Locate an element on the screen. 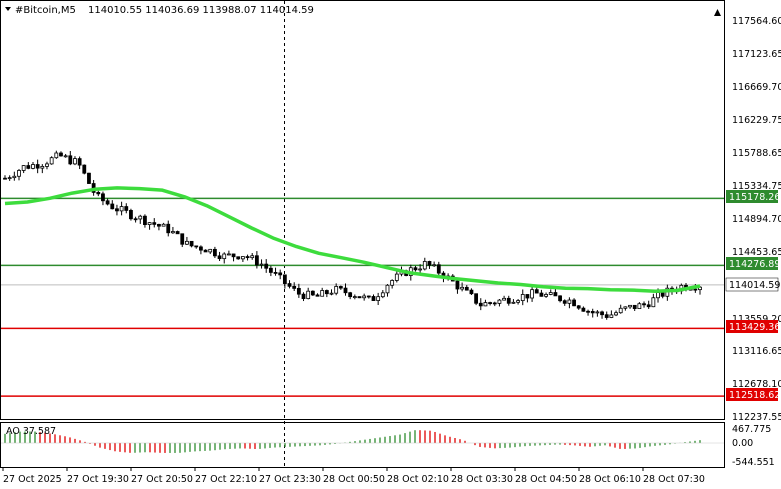  svg-text: 115178.26 is located at coordinates (754, 197).